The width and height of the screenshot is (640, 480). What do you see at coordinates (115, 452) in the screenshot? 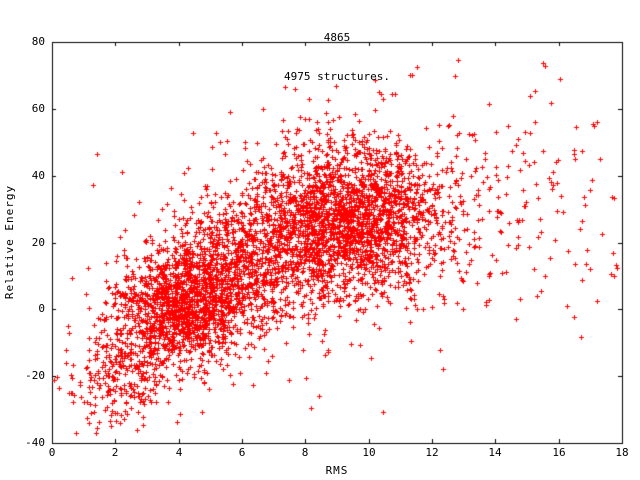
I see `x-tick-label: 2` at bounding box center [115, 452].